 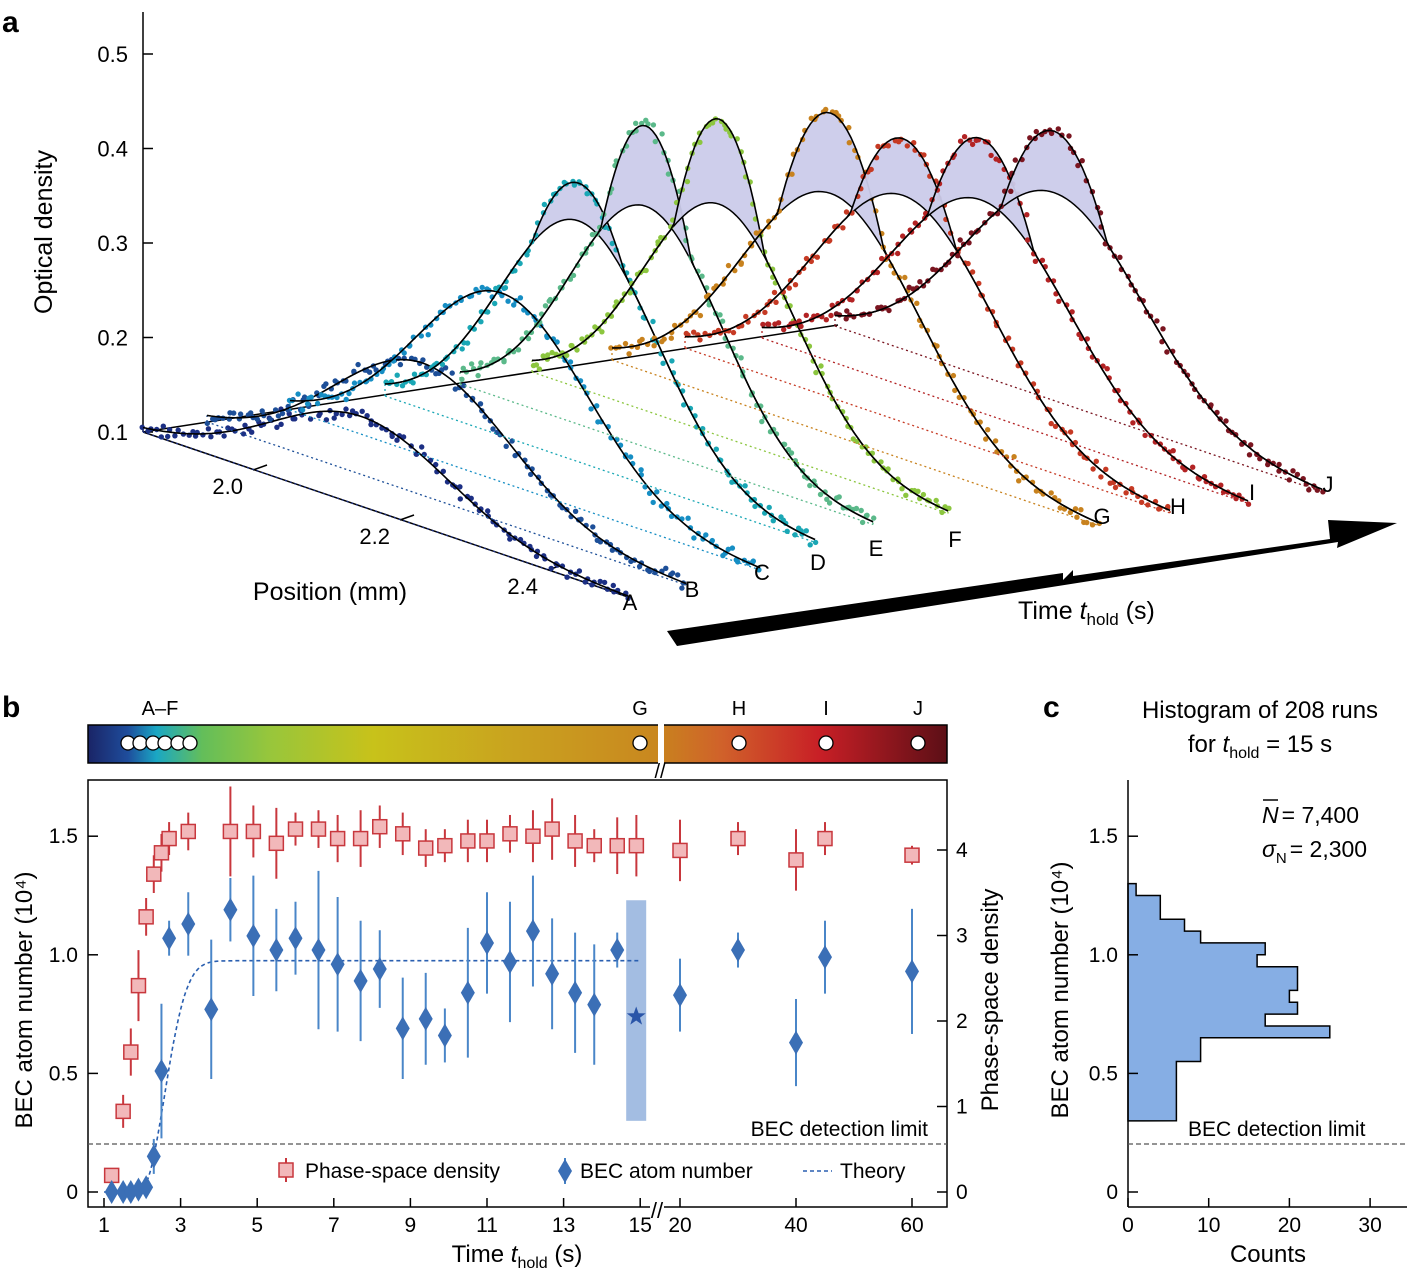 What do you see at coordinates (160, 709) in the screenshot?
I see `colorbar-label-af: A–F` at bounding box center [160, 709].